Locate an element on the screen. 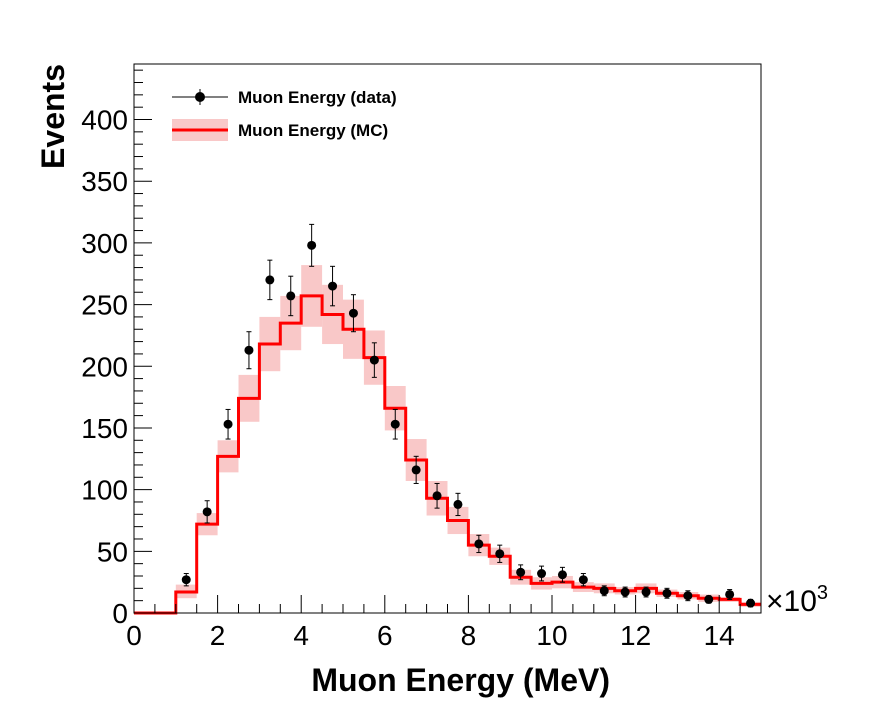 This screenshot has width=896, height=722. x-scale-exponent: 3 is located at coordinates (822, 593).